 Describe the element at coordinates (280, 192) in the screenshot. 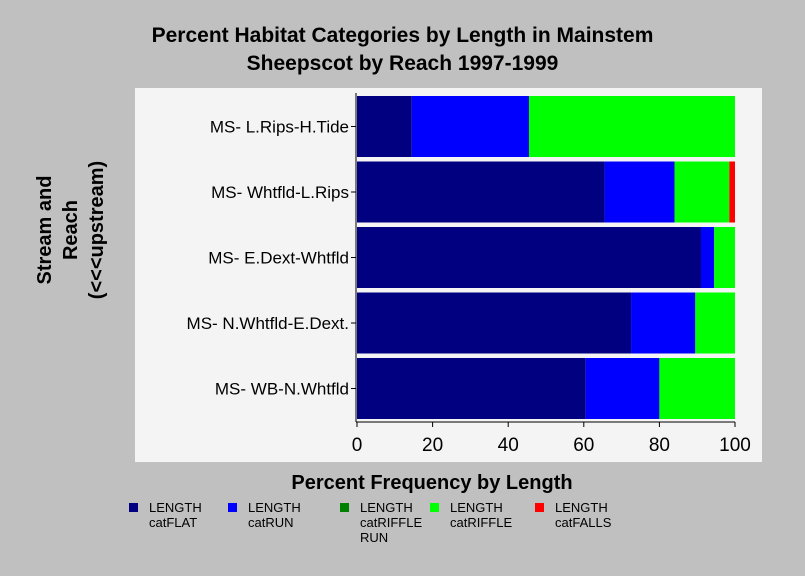

I see `y-tick-label-2: MS- Whtfld-L.Rips` at that location.